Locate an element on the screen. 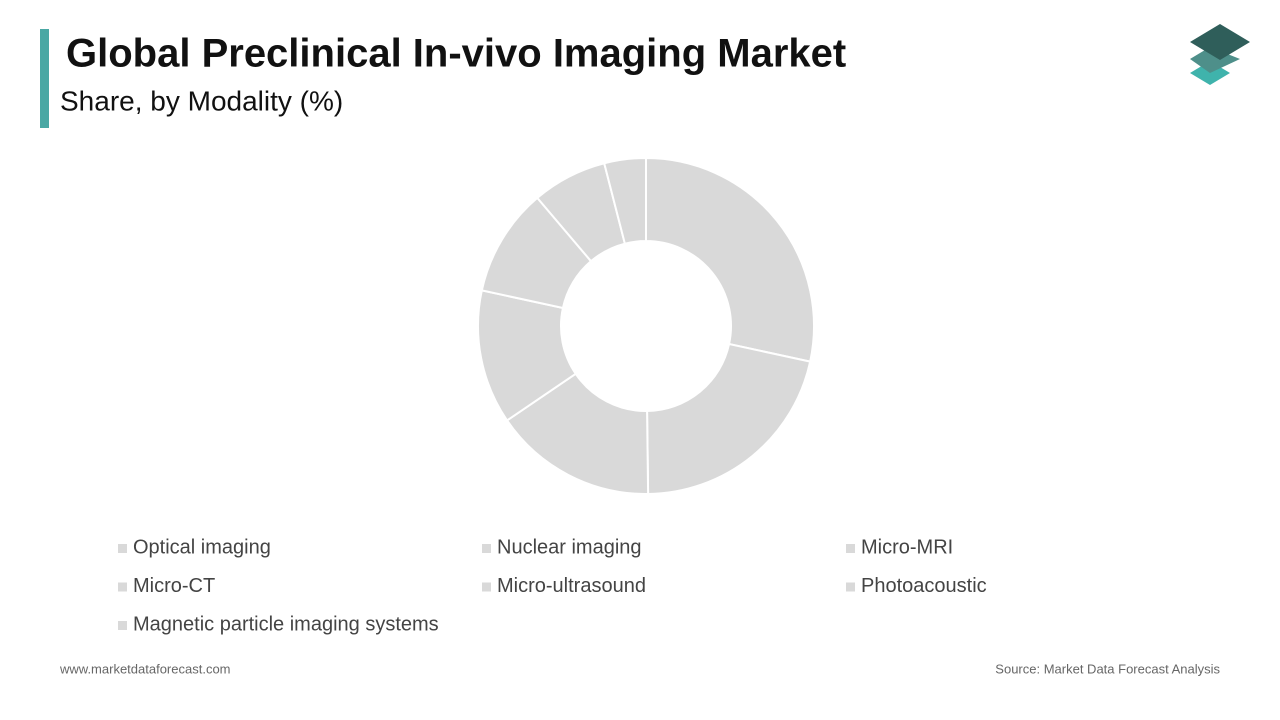  website: www.marketdataforecast.com is located at coordinates (145, 668).